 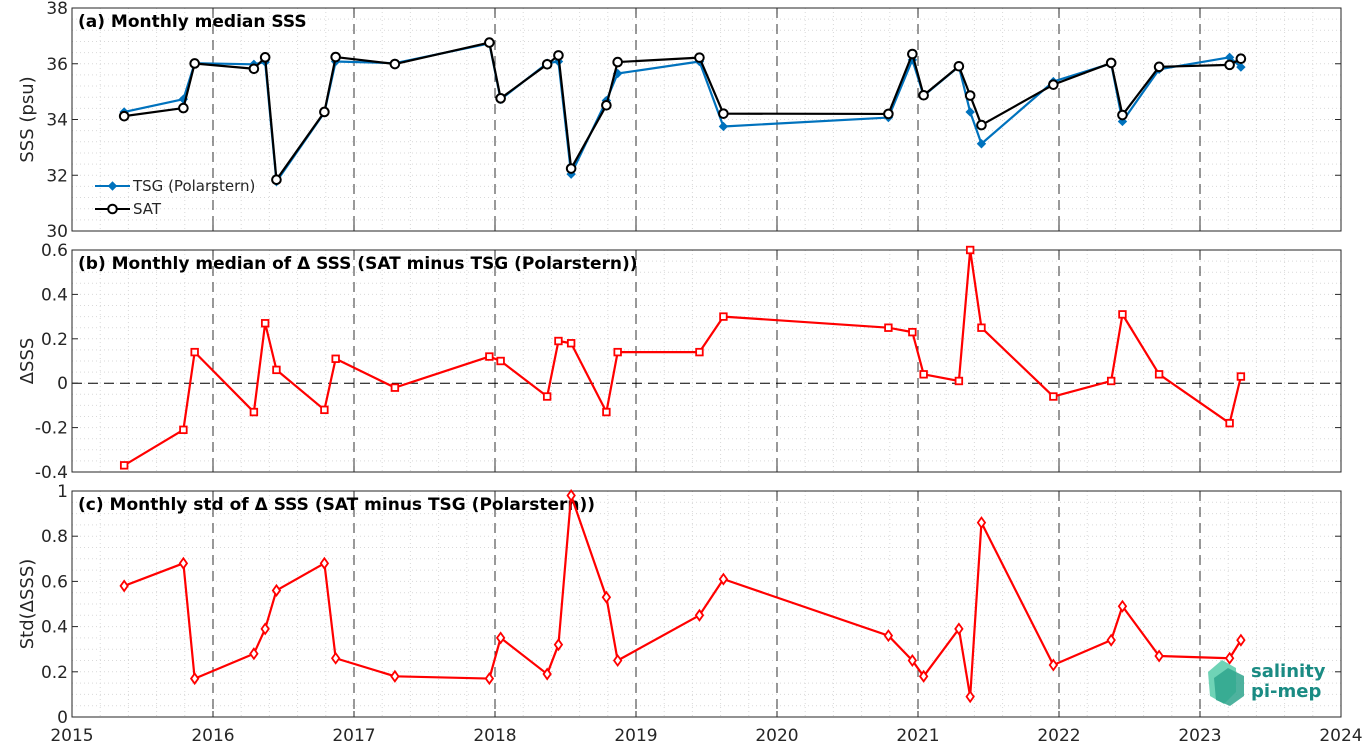 I want to click on x-tick-label: 2017, so click(x=353, y=735).